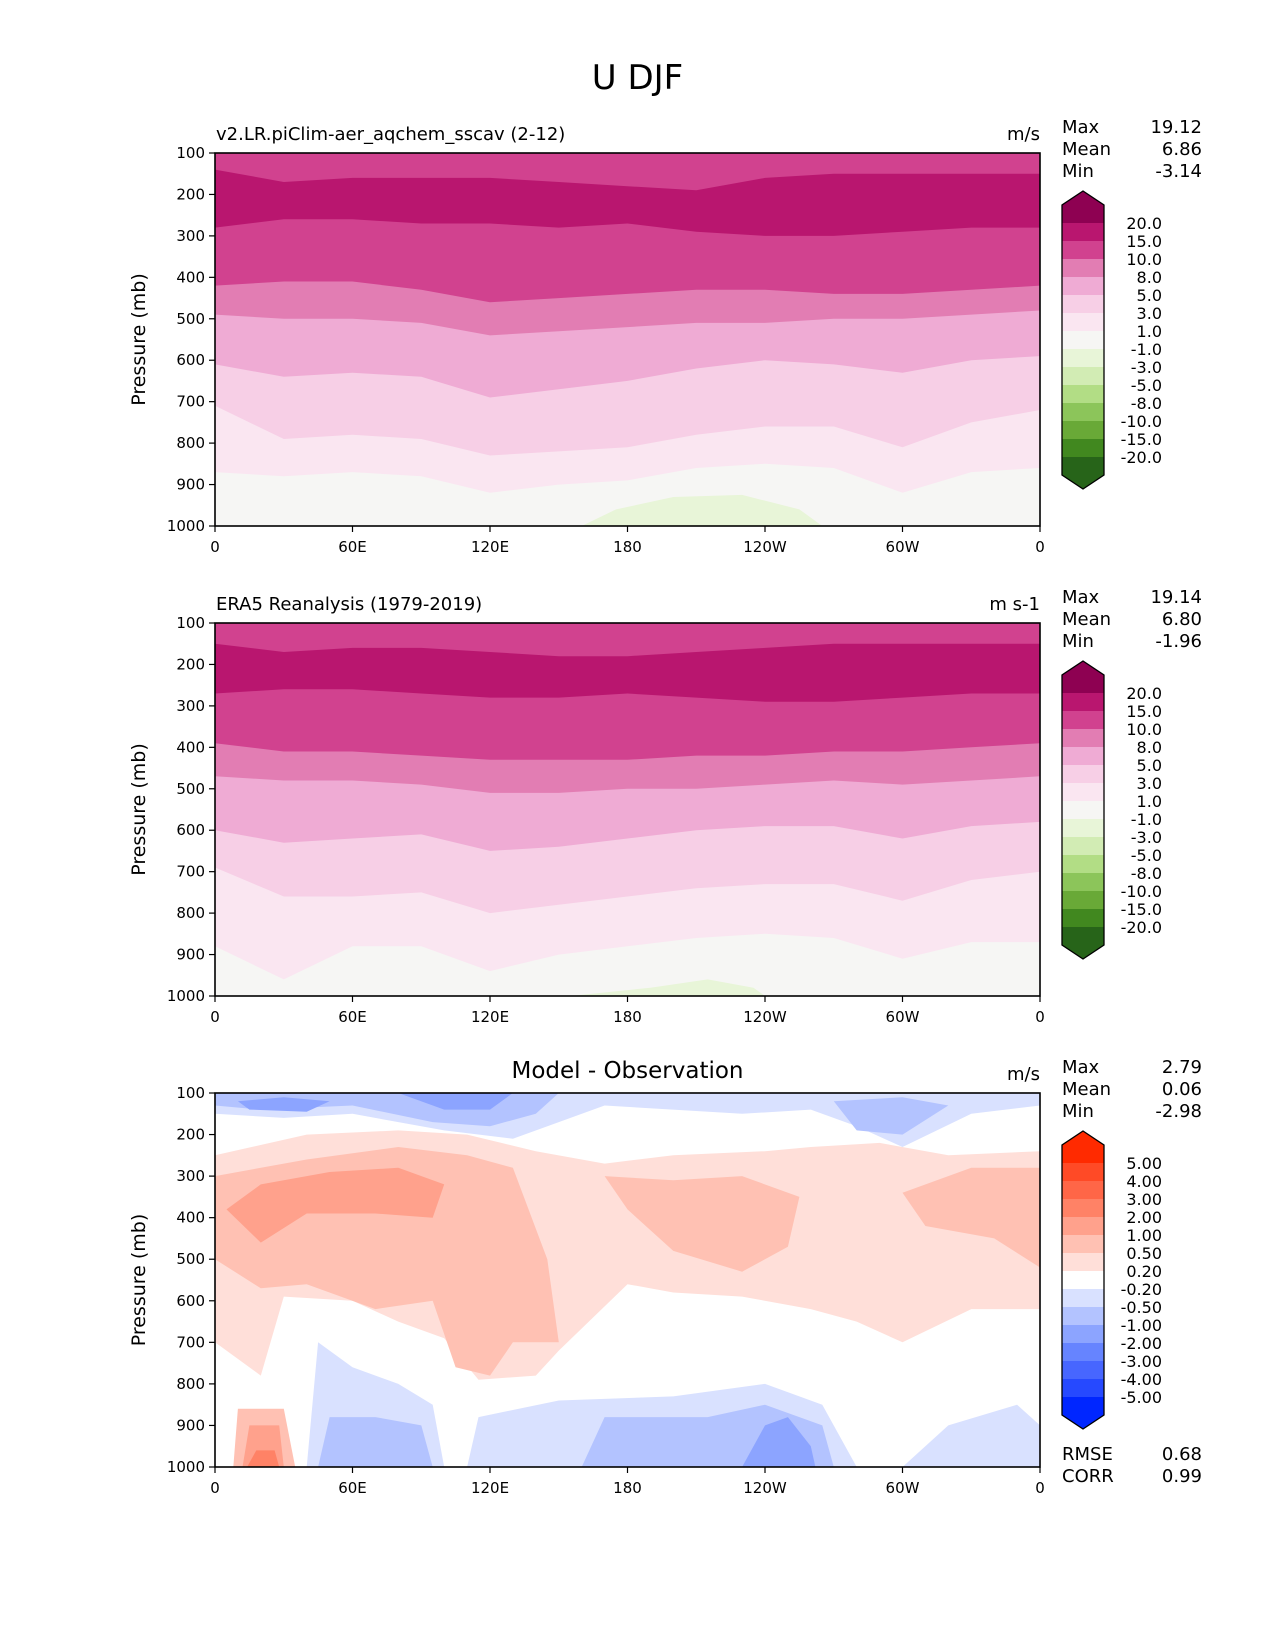  What do you see at coordinates (1178, 641) in the screenshot?
I see `panel2-min: -1.96` at bounding box center [1178, 641].